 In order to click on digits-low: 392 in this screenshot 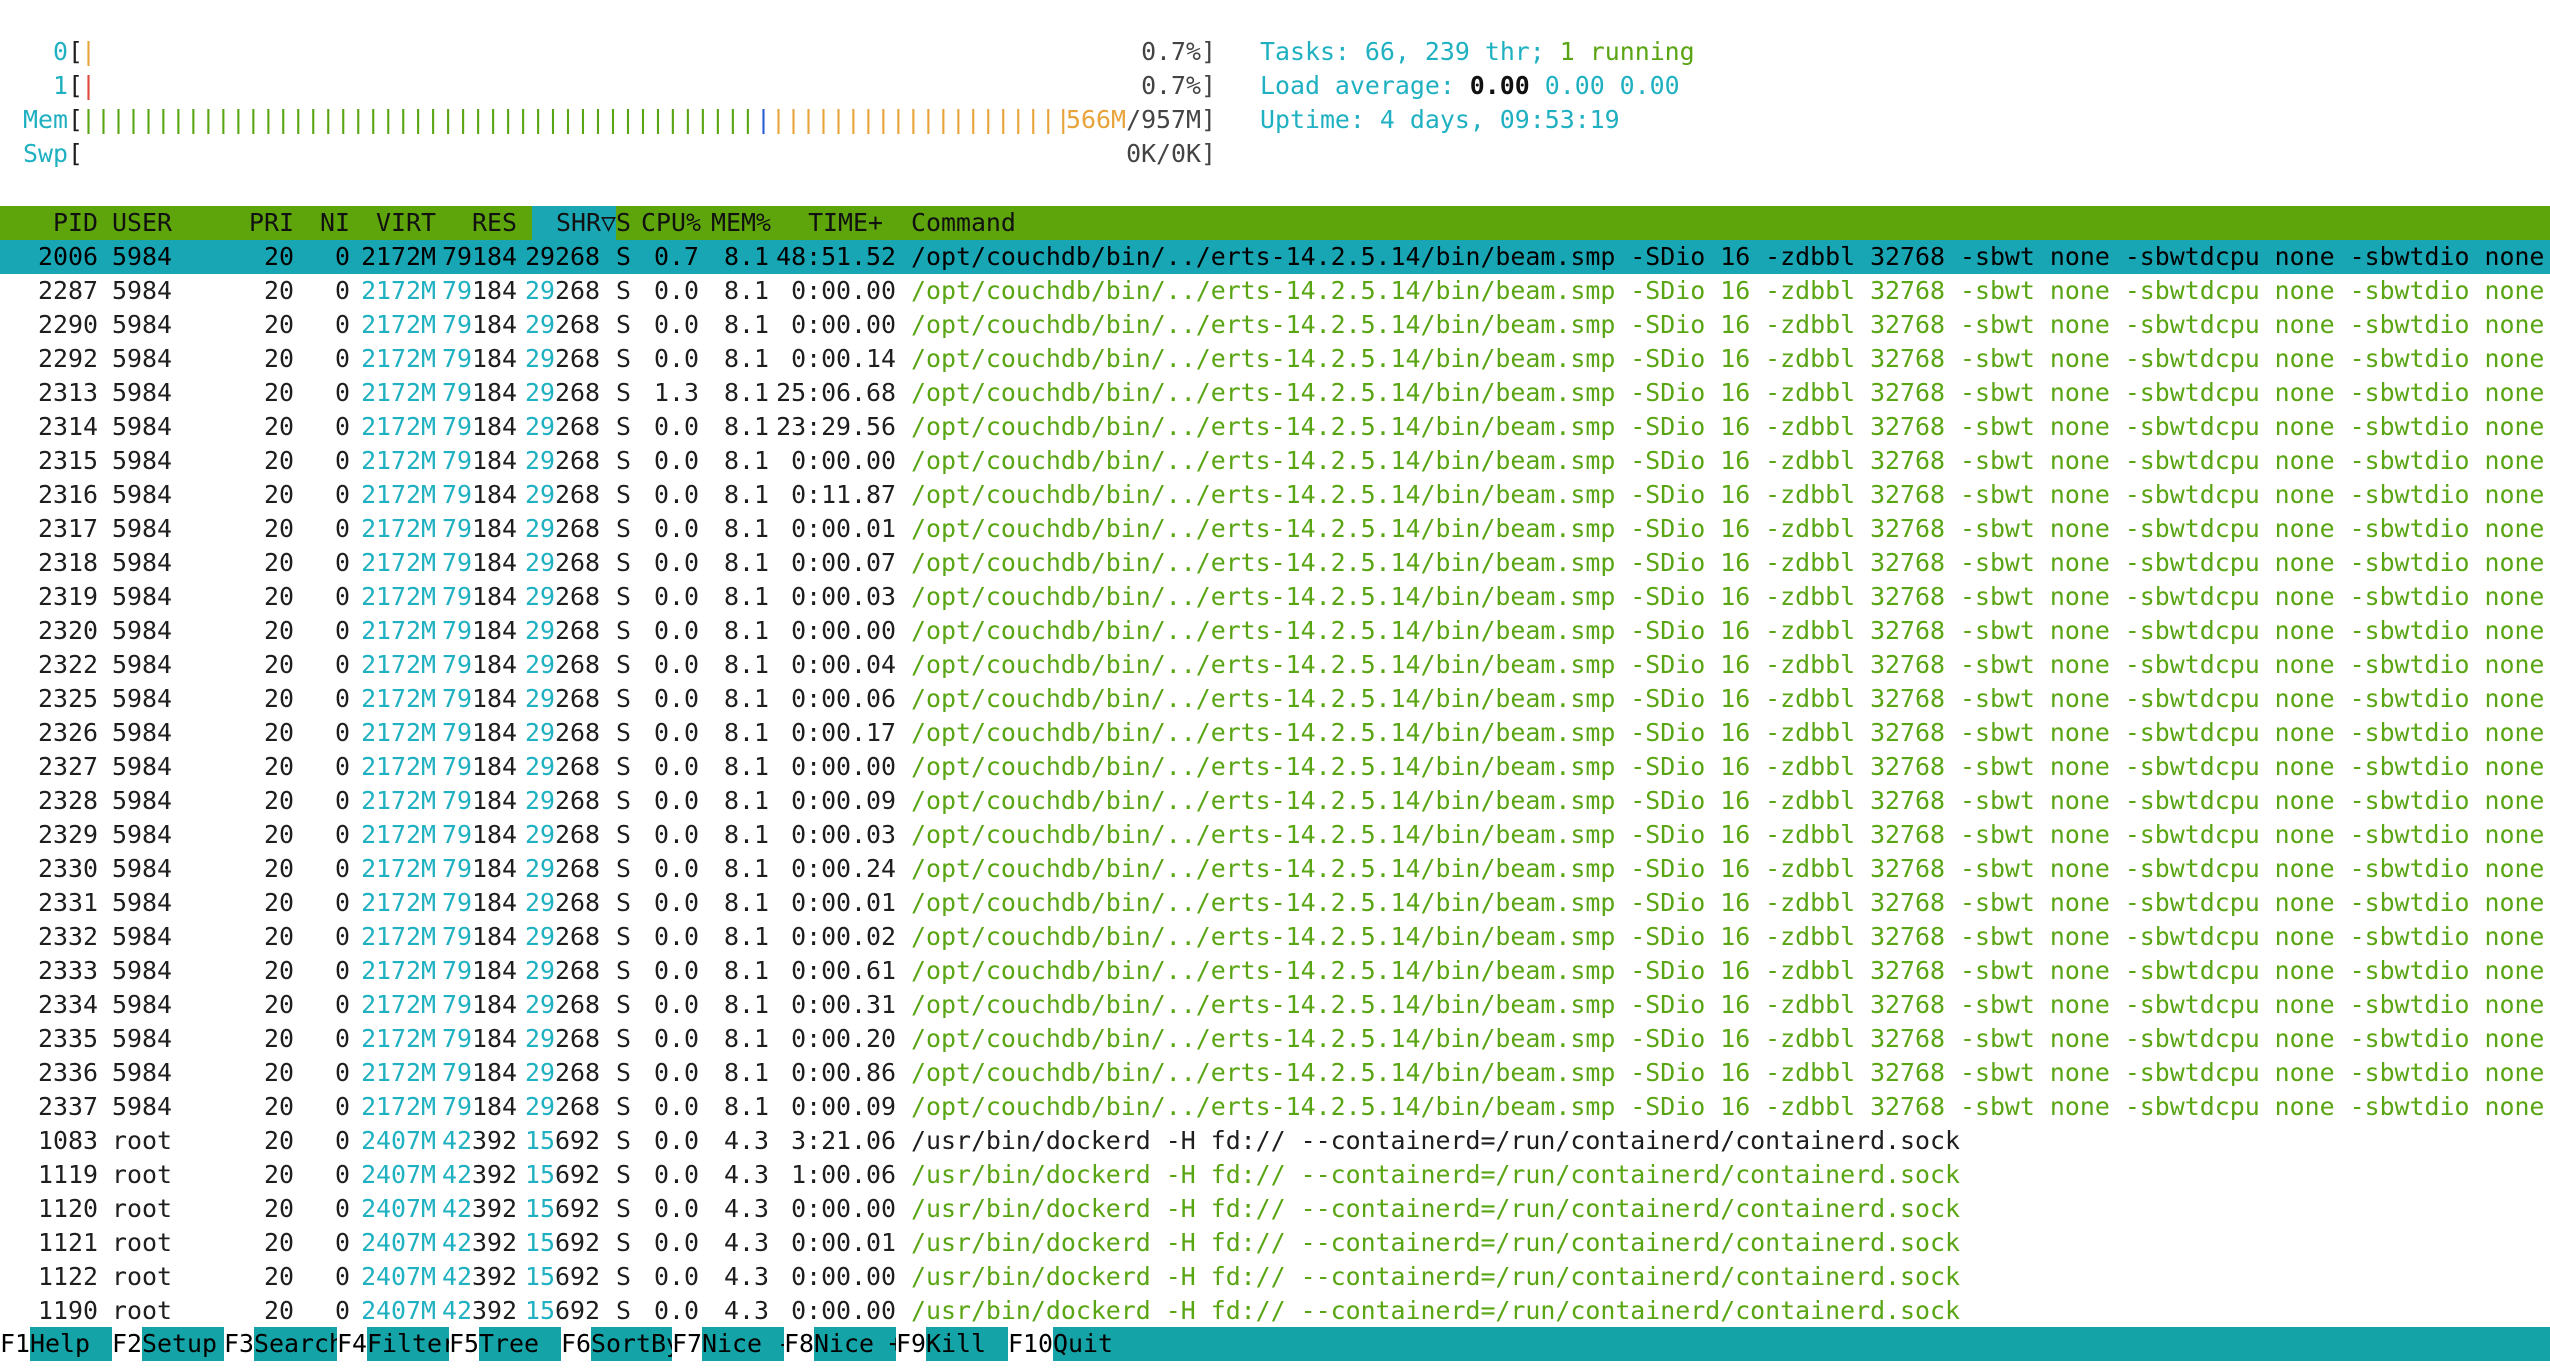, I will do `click(494, 1276)`.